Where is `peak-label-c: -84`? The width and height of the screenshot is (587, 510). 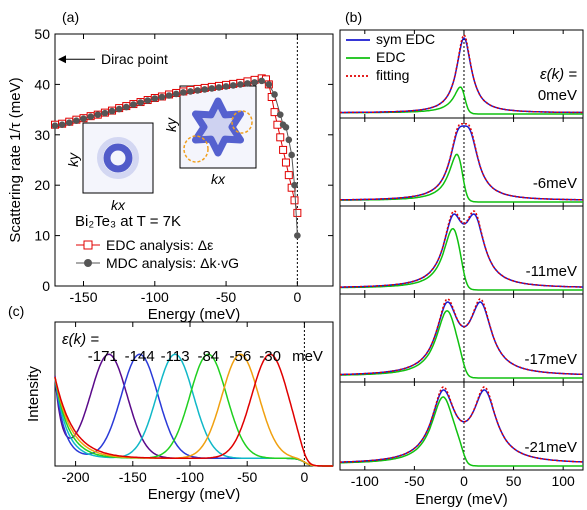 peak-label-c: -84 is located at coordinates (208, 356).